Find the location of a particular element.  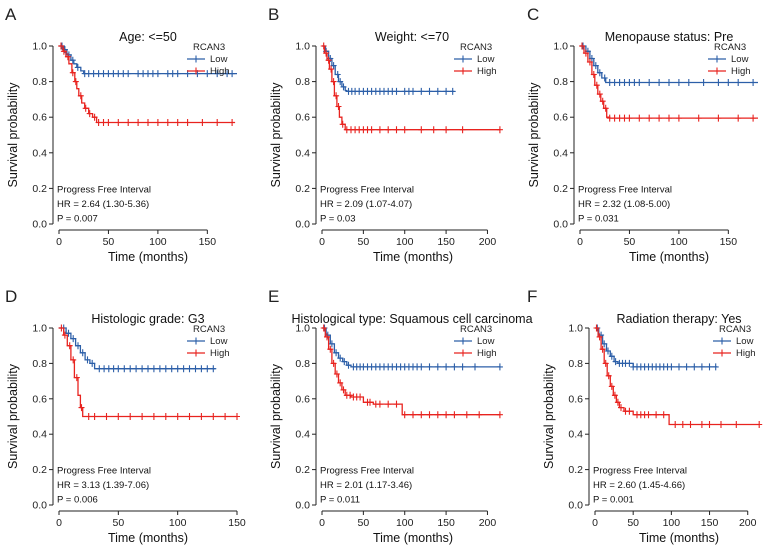

panel-letter: E is located at coordinates (273, 296).